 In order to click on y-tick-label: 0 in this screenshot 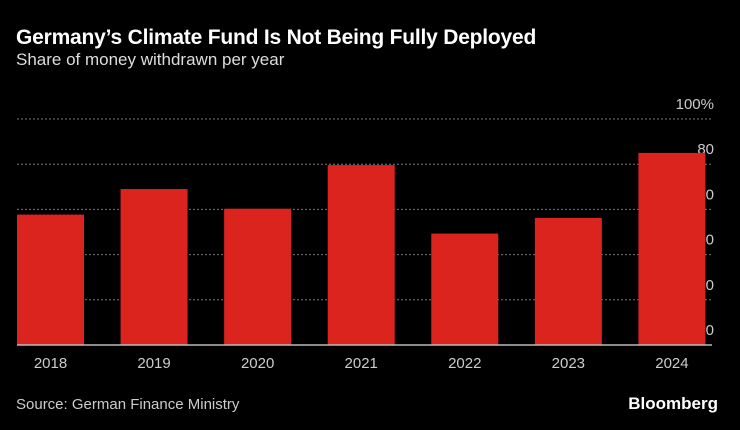, I will do `click(710, 330)`.